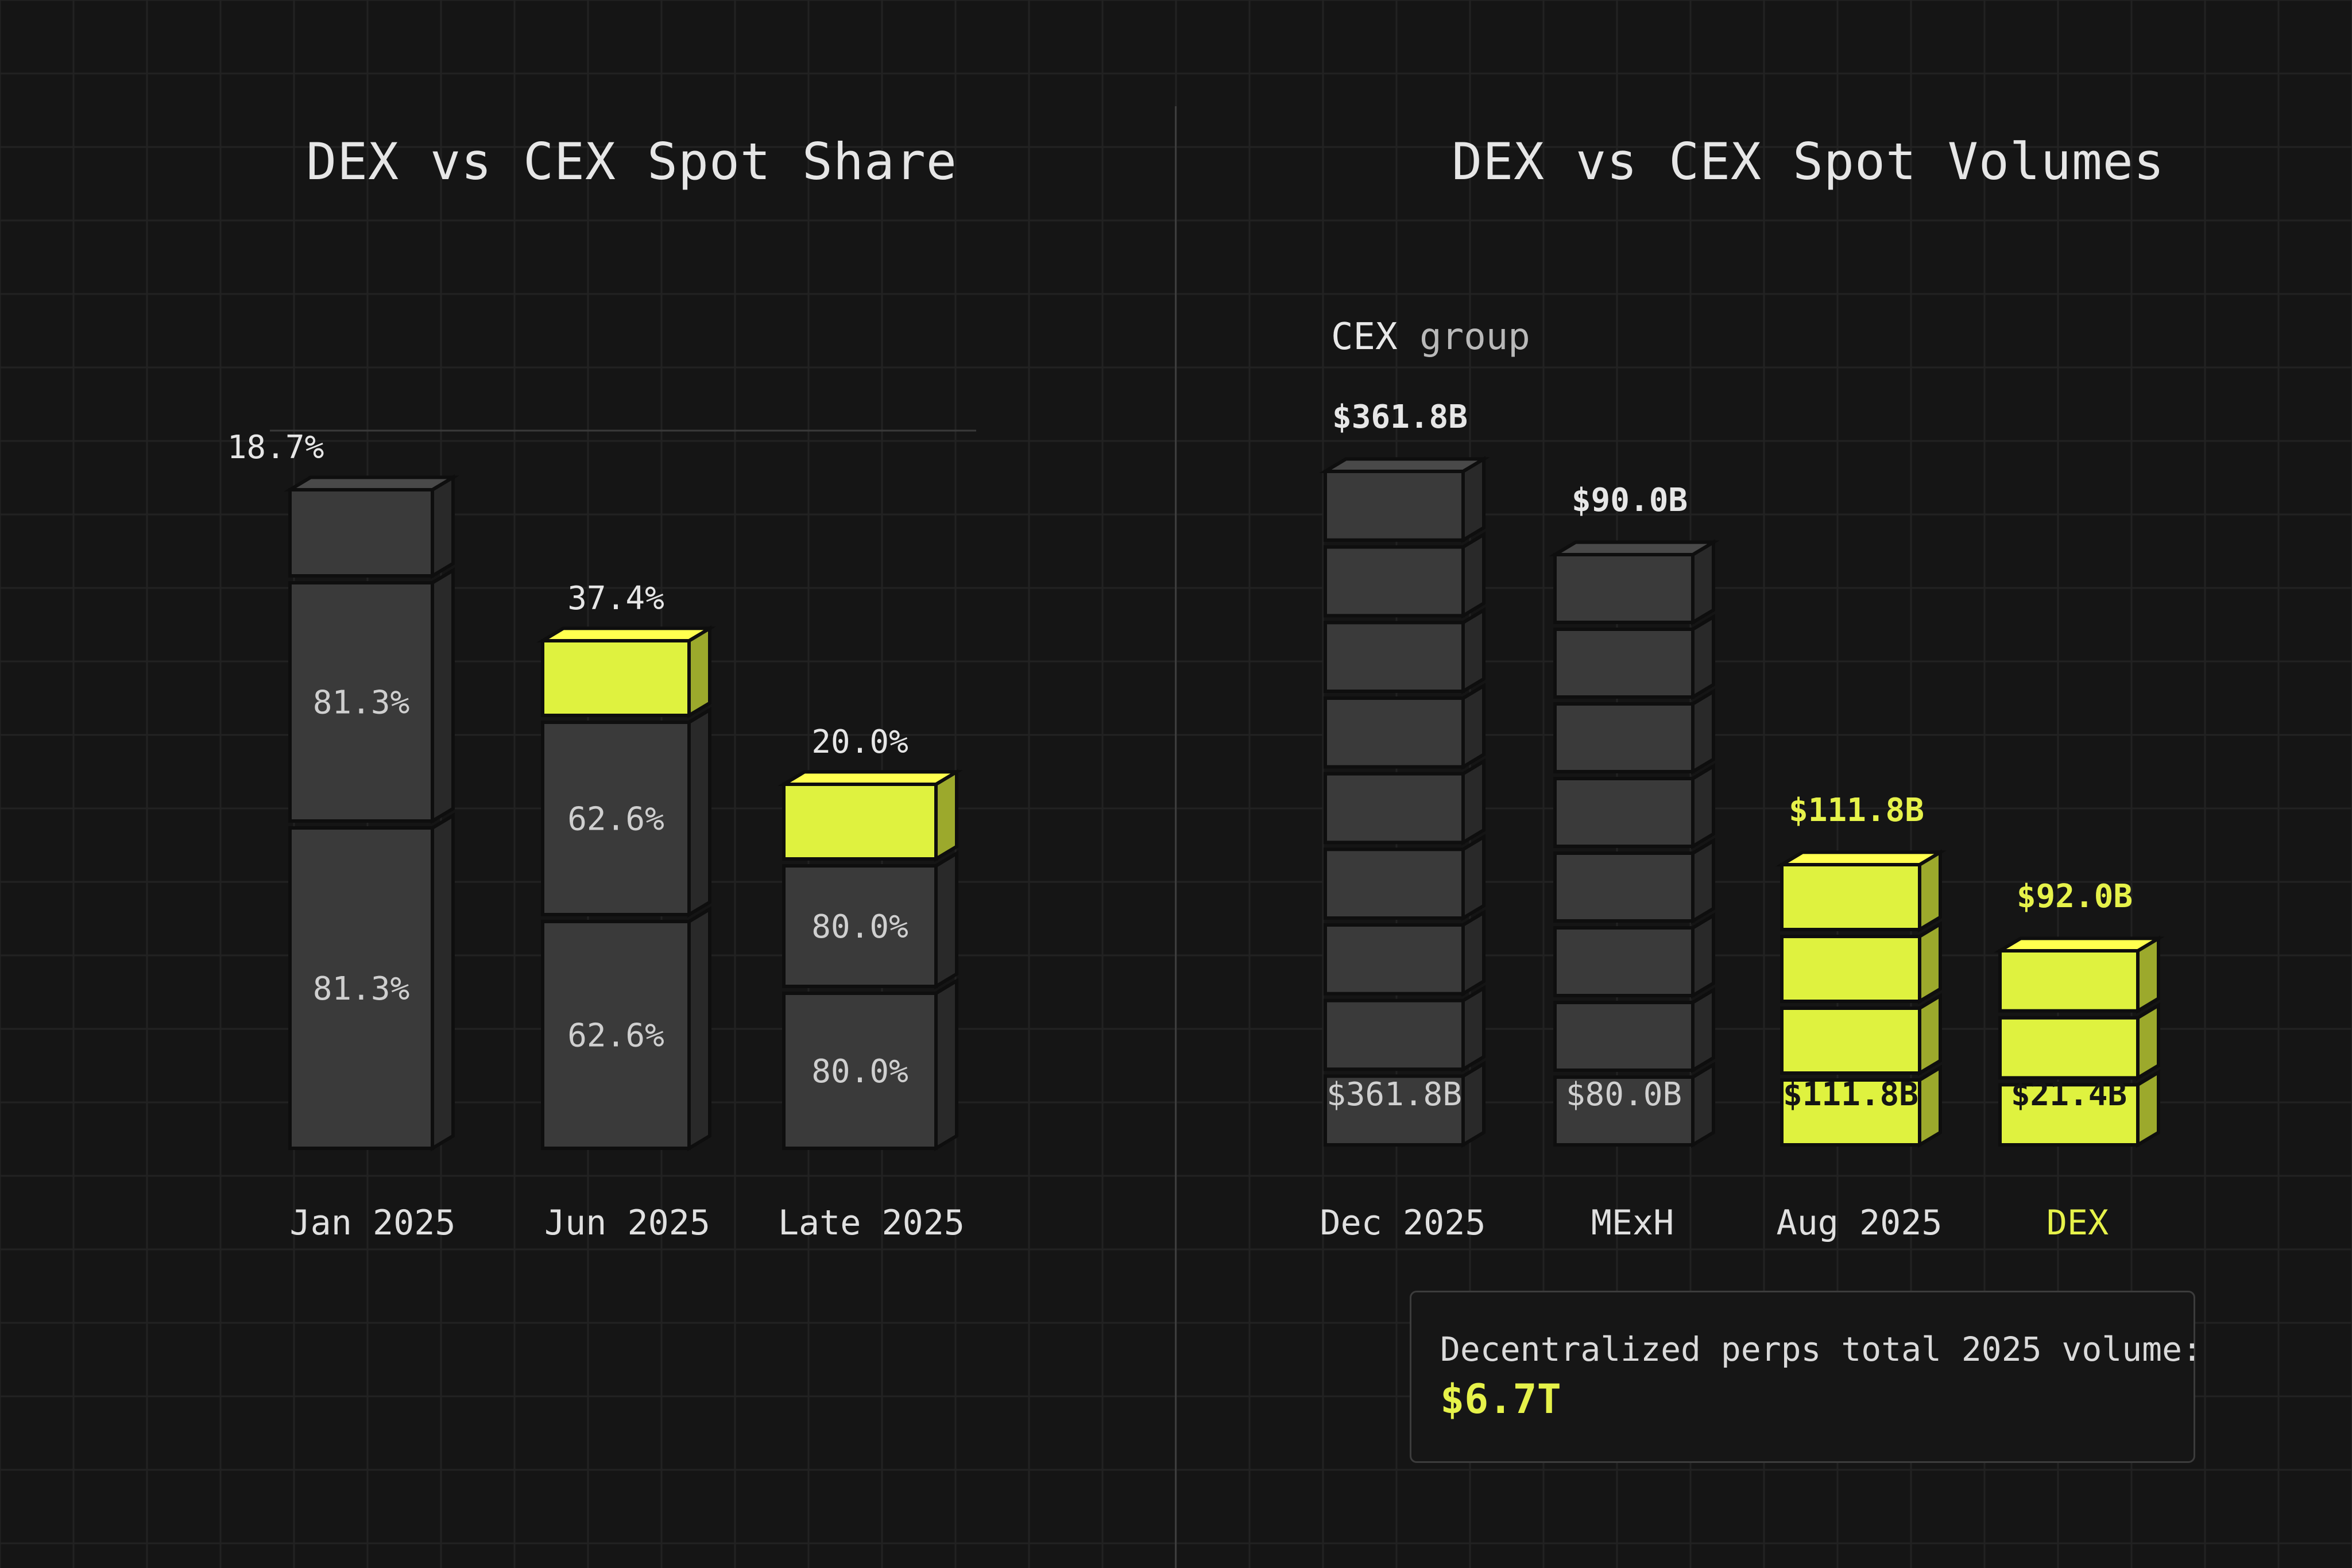 This screenshot has width=2352, height=1568. I want to click on volume-bar-0-segment-6-front, so click(1394, 658).